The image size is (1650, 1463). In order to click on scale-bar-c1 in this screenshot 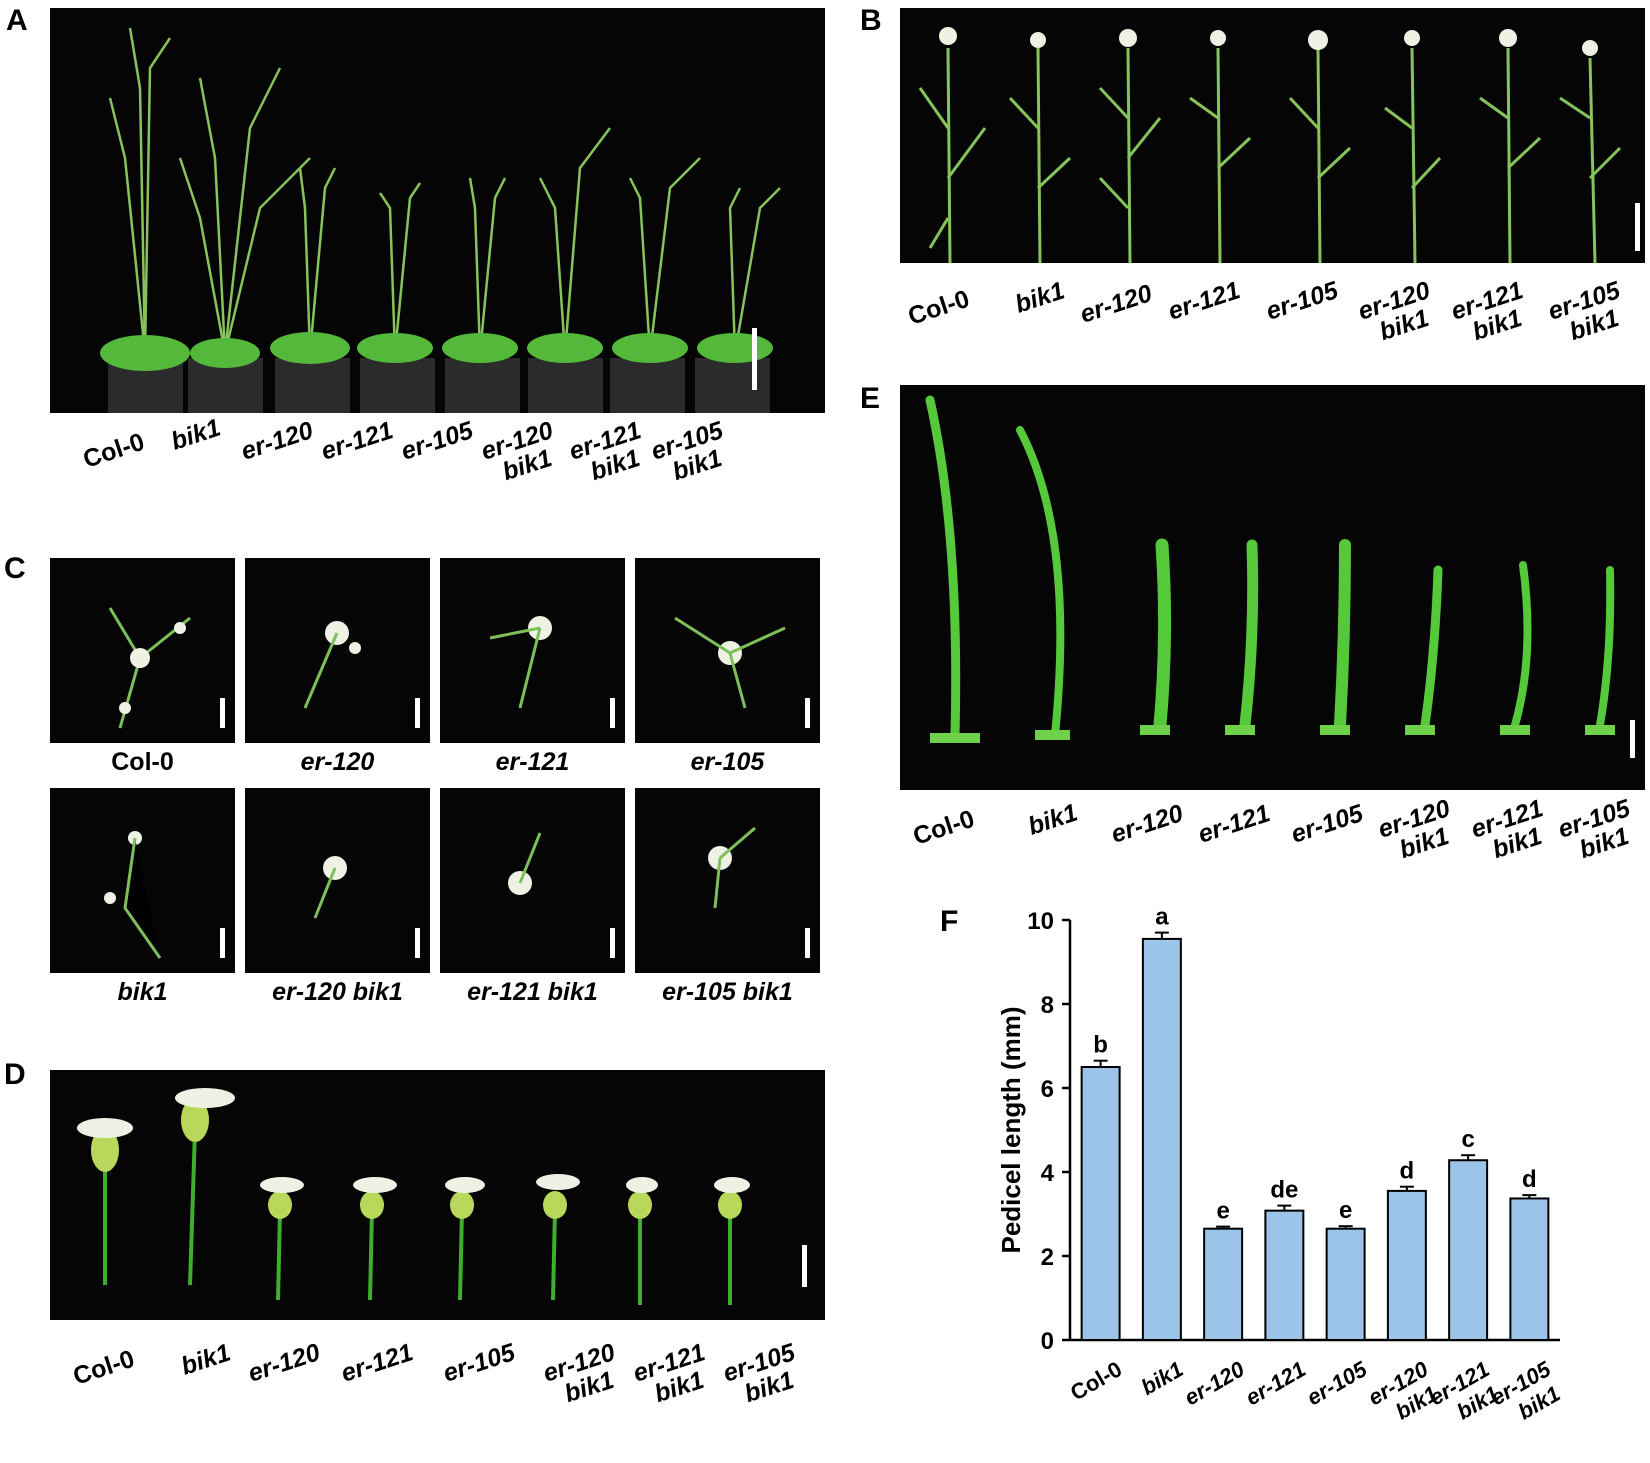, I will do `click(222, 713)`.